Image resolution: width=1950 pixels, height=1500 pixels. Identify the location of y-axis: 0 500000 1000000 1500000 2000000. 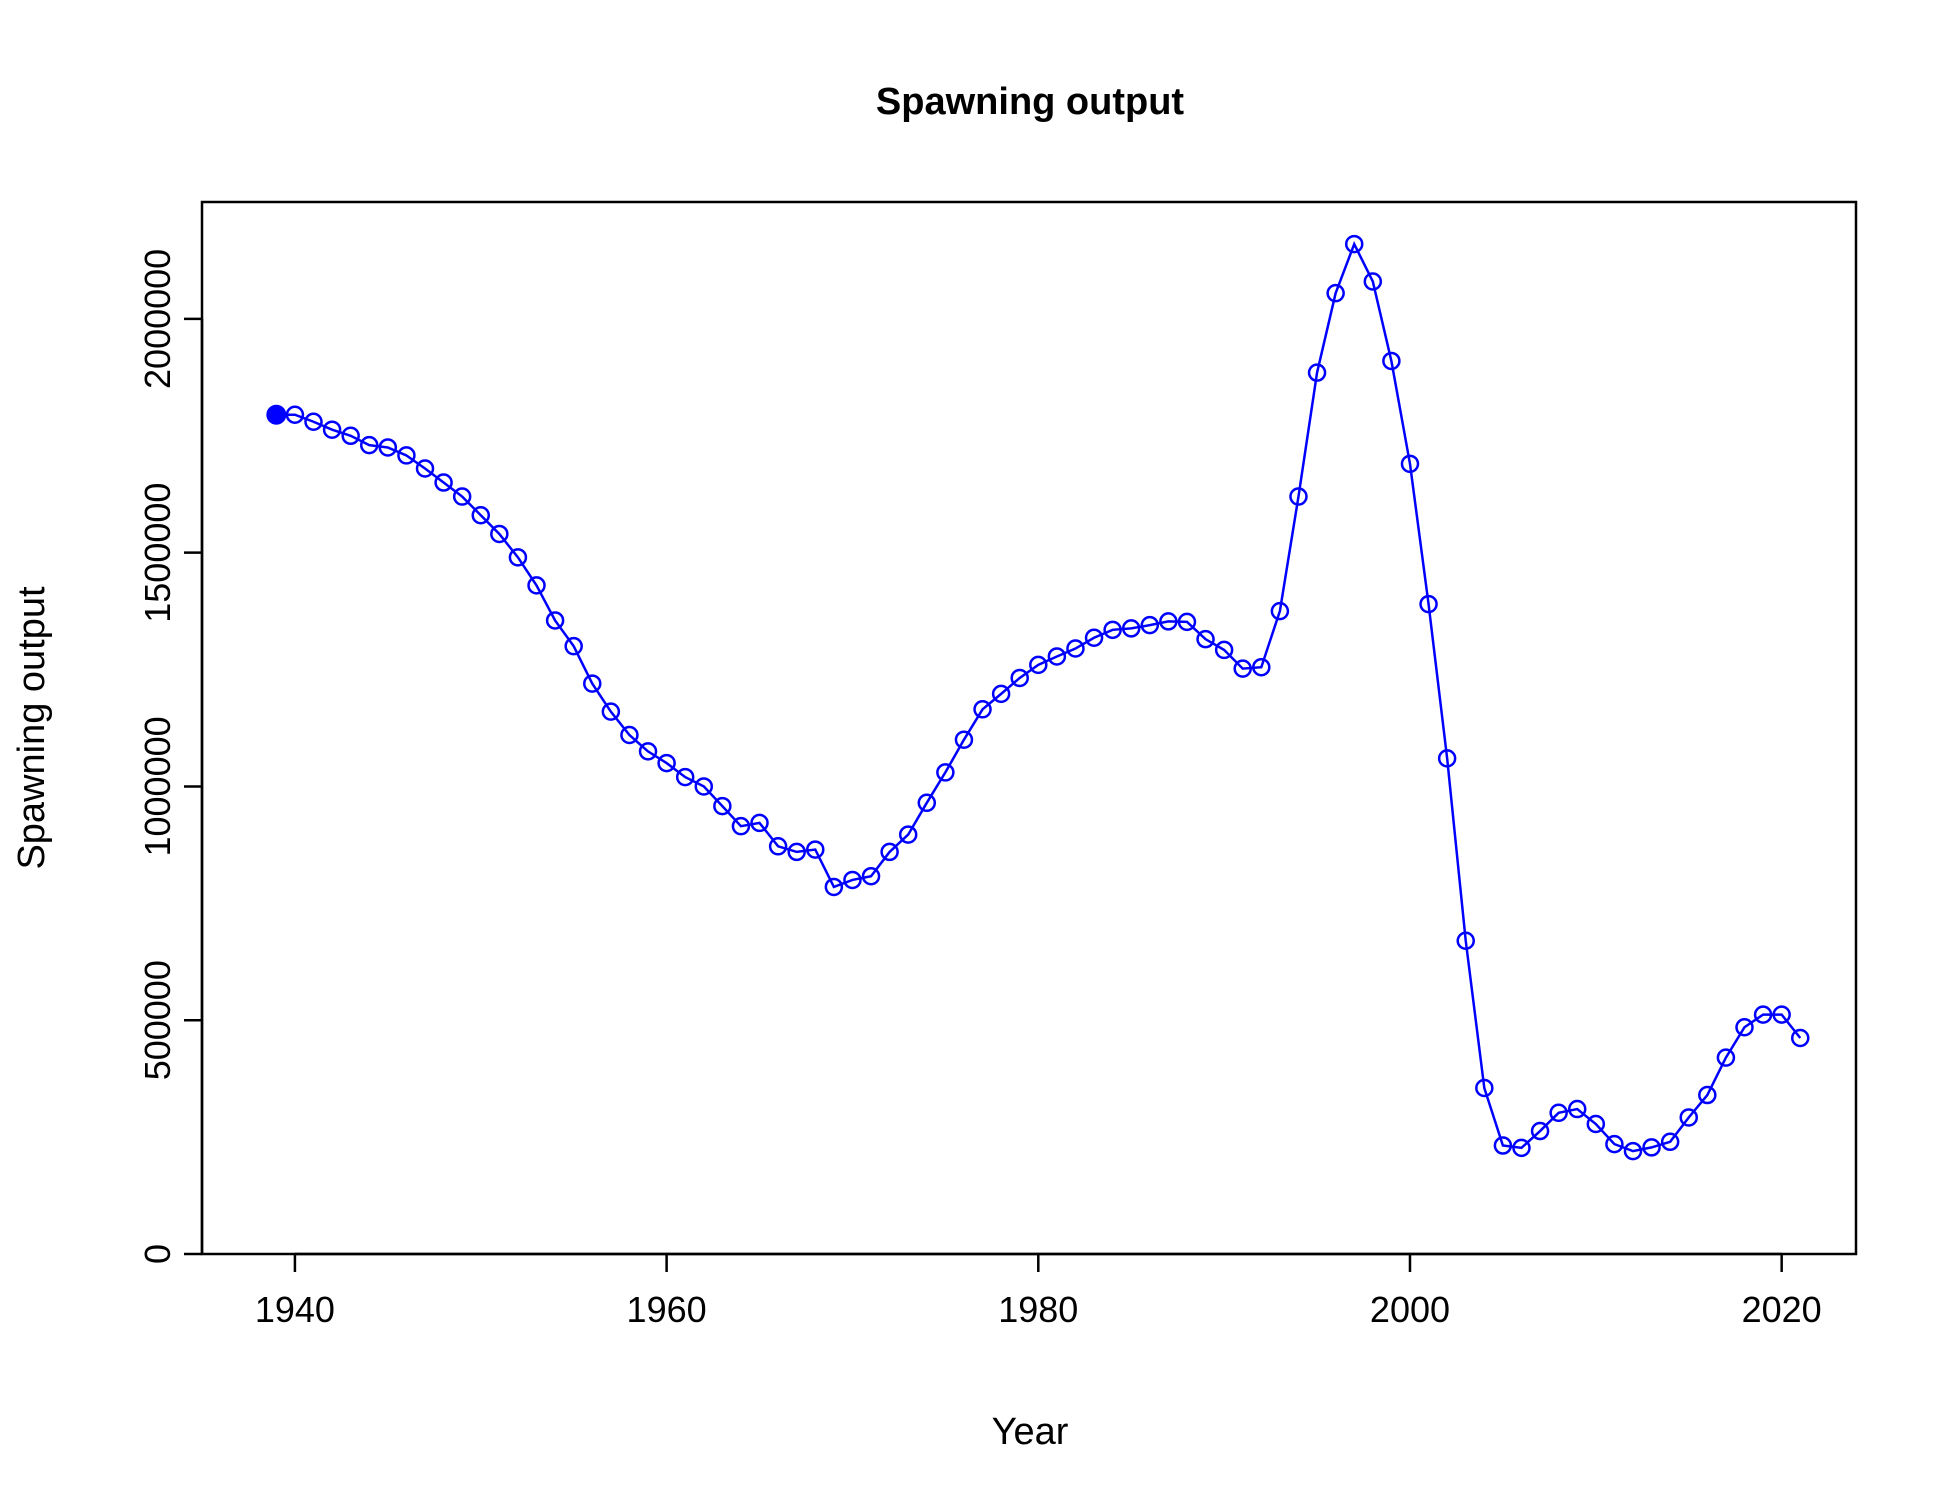
(170, 756).